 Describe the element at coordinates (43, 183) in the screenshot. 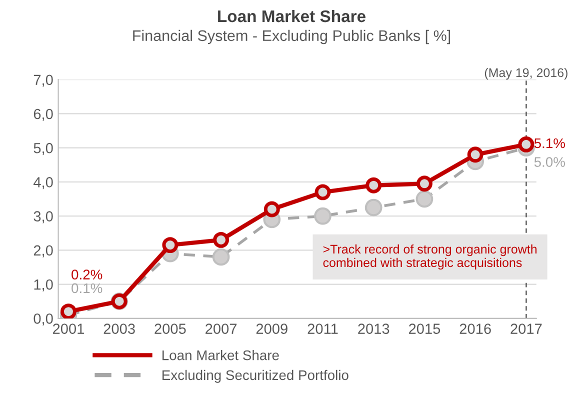

I see `y-tick-label: 4,0` at that location.